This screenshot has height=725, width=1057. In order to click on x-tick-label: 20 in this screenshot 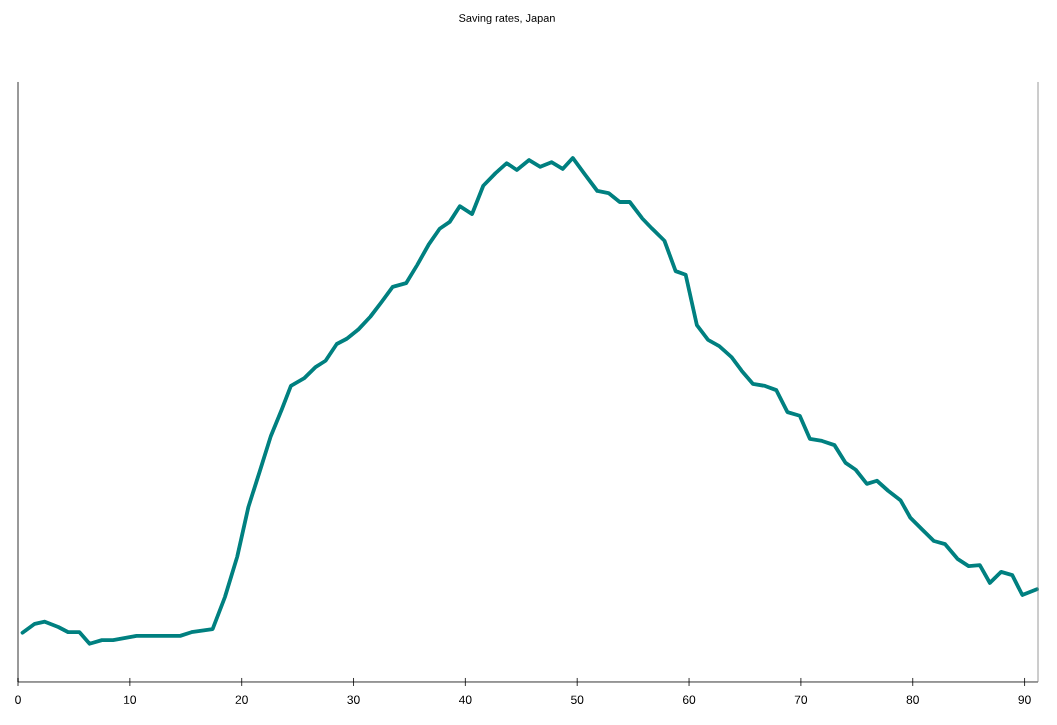, I will do `click(241, 699)`.